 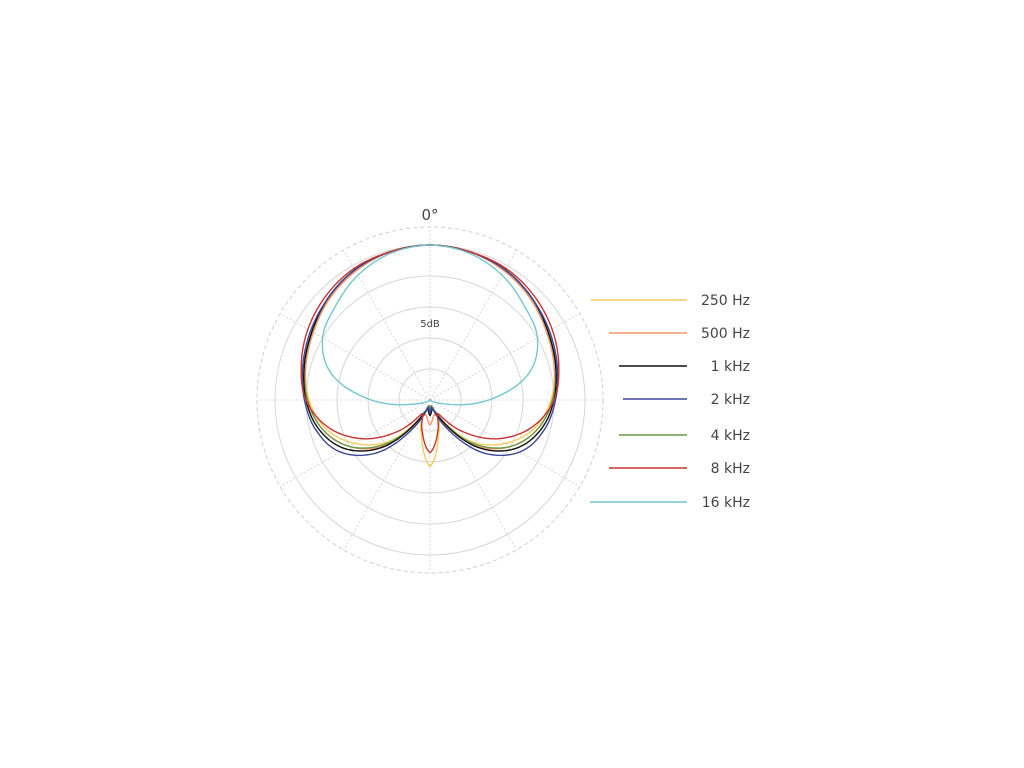 I want to click on legend-label: 250 Hz, so click(x=725, y=301).